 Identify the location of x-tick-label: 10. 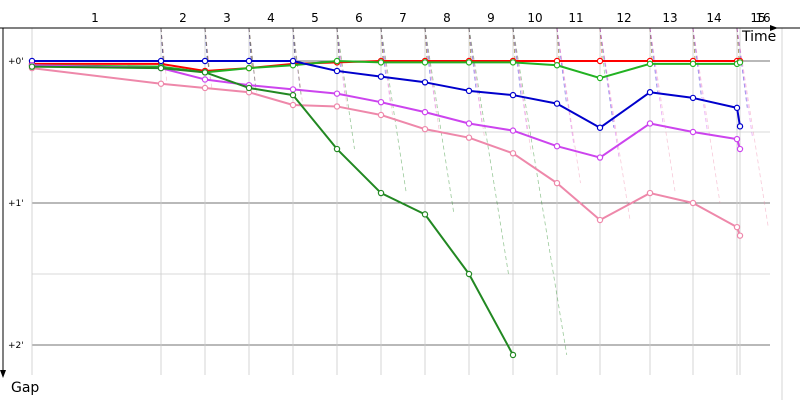
(534, 18).